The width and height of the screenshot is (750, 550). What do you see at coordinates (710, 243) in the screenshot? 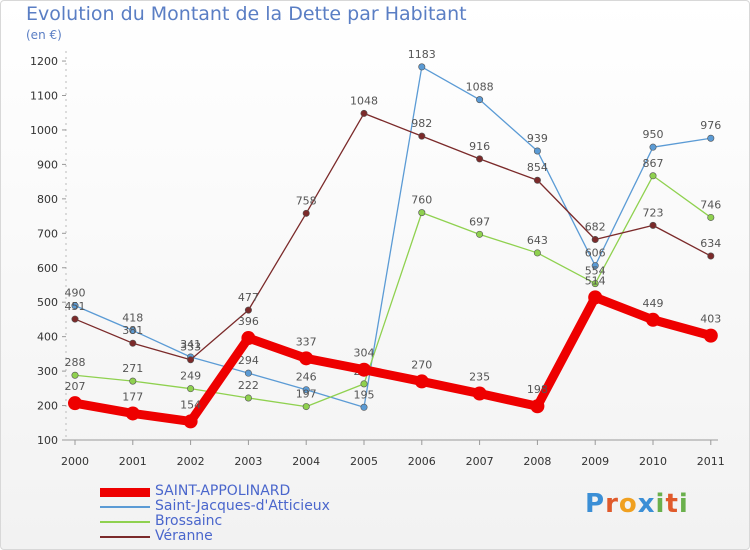
I see `data-label-v-ranne: 634` at bounding box center [710, 243].